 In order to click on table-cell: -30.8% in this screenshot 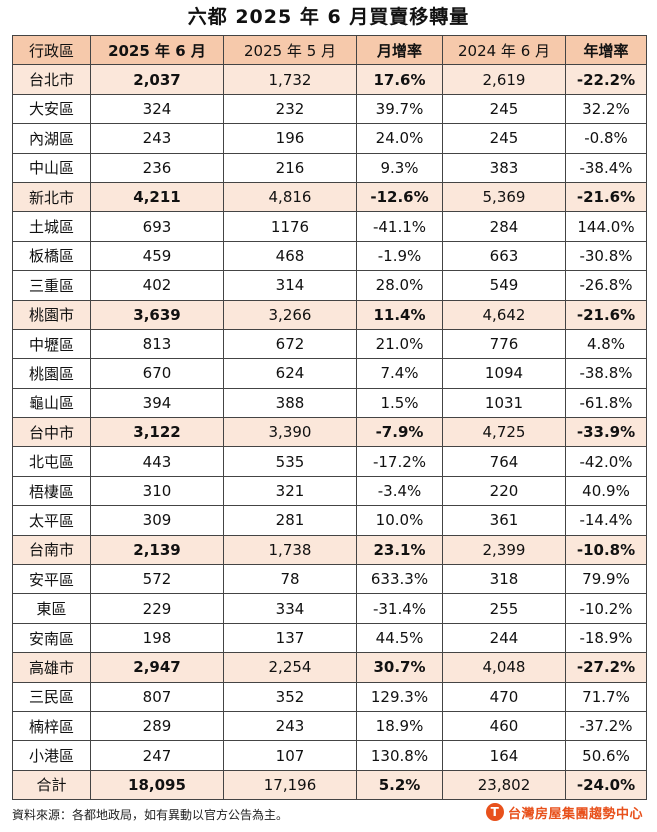, I will do `click(606, 256)`.